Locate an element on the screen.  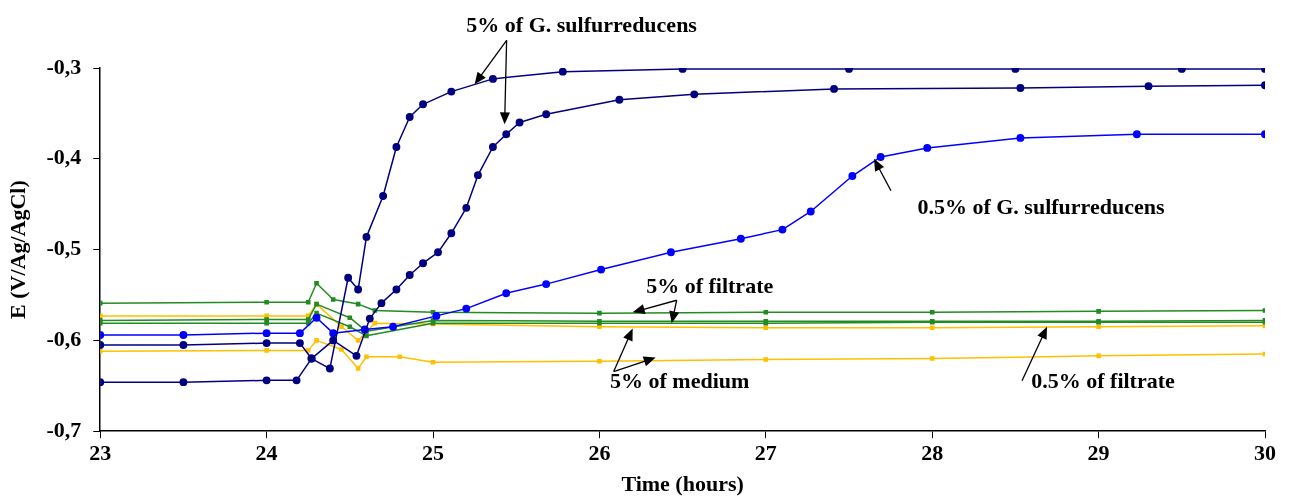
annotation: 5% of G. sulfurreducens is located at coordinates (582, 25).